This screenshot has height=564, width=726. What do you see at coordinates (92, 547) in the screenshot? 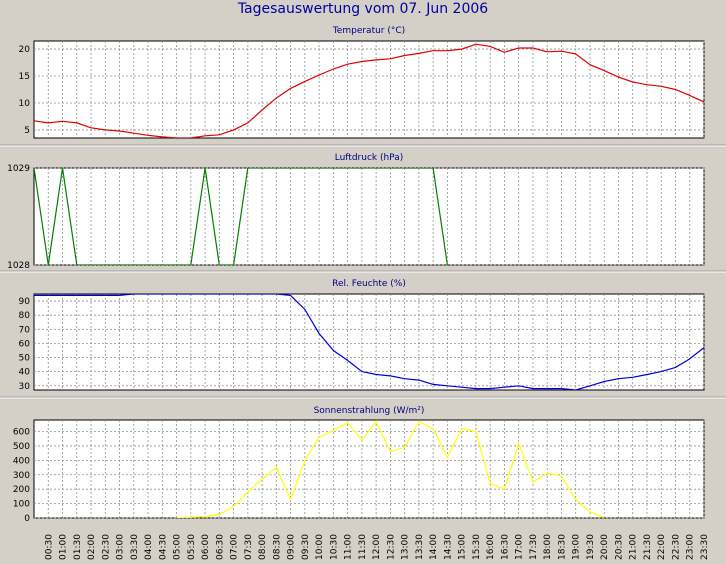
I see `x-tick-label: 02:00` at bounding box center [92, 547].